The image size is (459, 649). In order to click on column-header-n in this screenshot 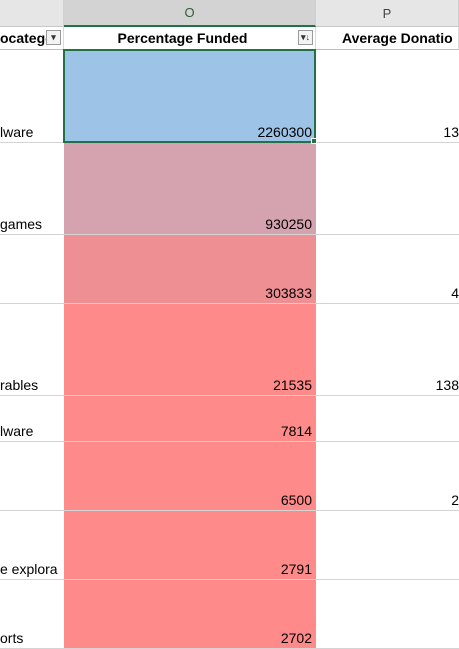, I will do `click(32, 13)`.